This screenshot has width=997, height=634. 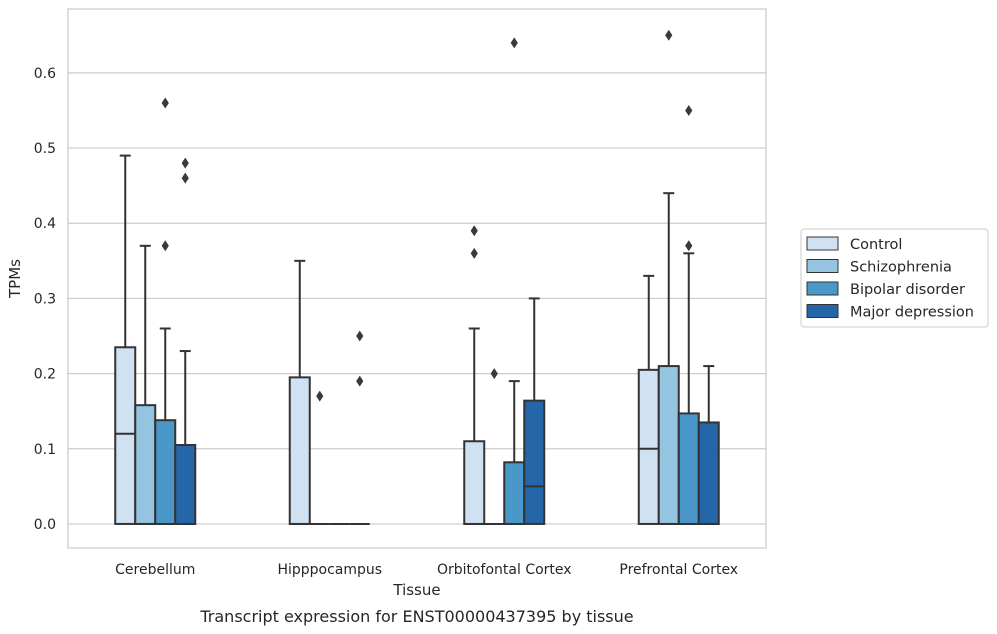 What do you see at coordinates (876, 245) in the screenshot?
I see `legend-label: Control` at bounding box center [876, 245].